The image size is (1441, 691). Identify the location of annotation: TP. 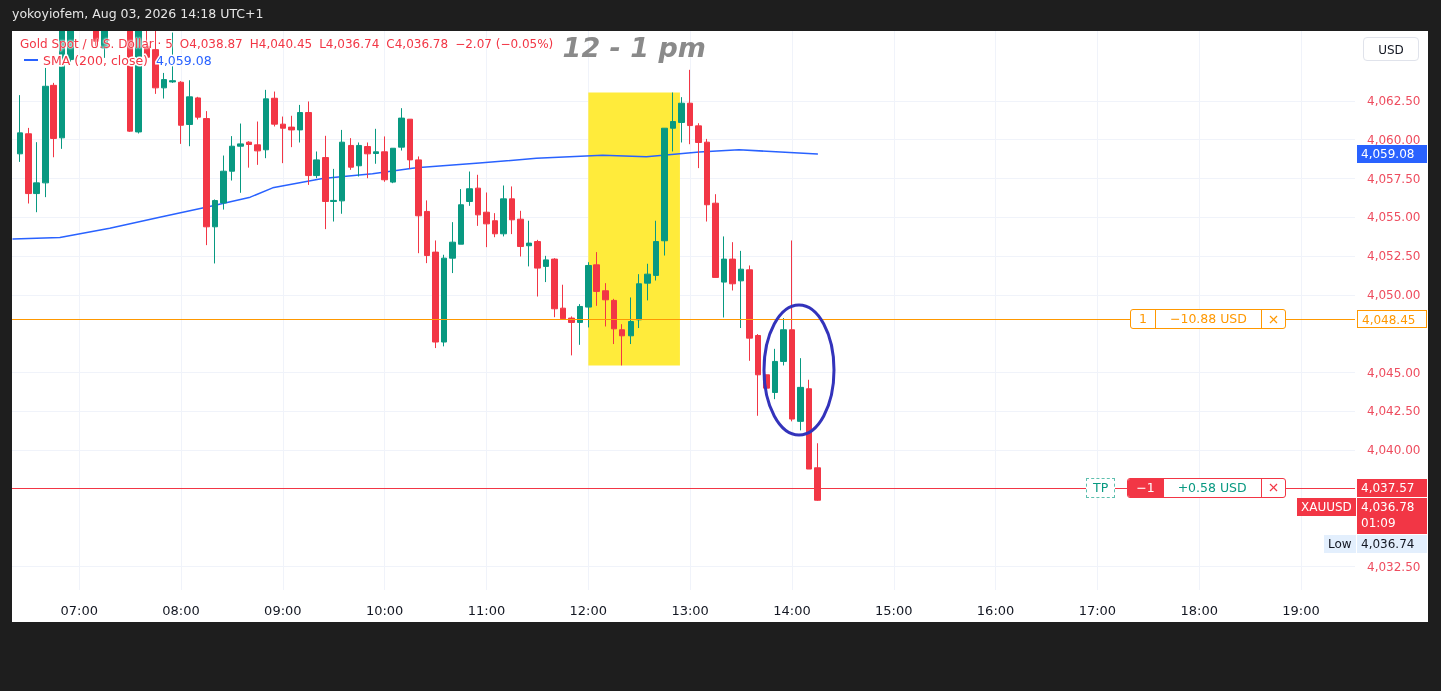
(1101, 487).